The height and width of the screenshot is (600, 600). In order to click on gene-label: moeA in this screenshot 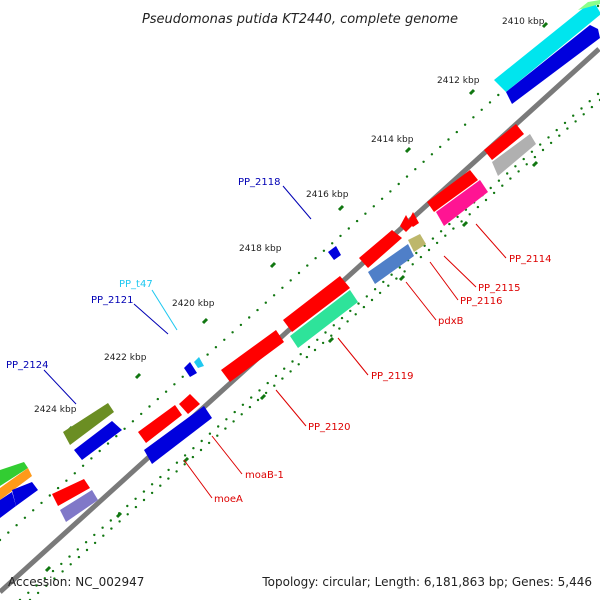, I will do `click(228, 499)`.